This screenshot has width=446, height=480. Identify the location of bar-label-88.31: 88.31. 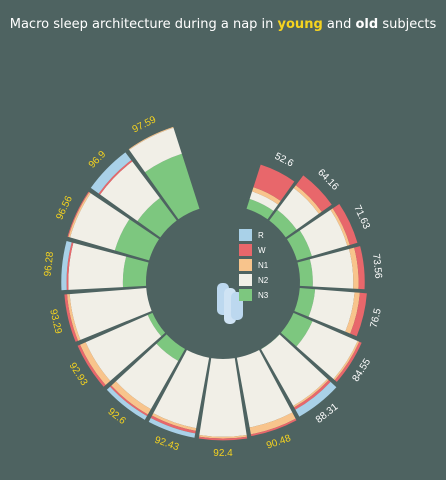
(327, 413).